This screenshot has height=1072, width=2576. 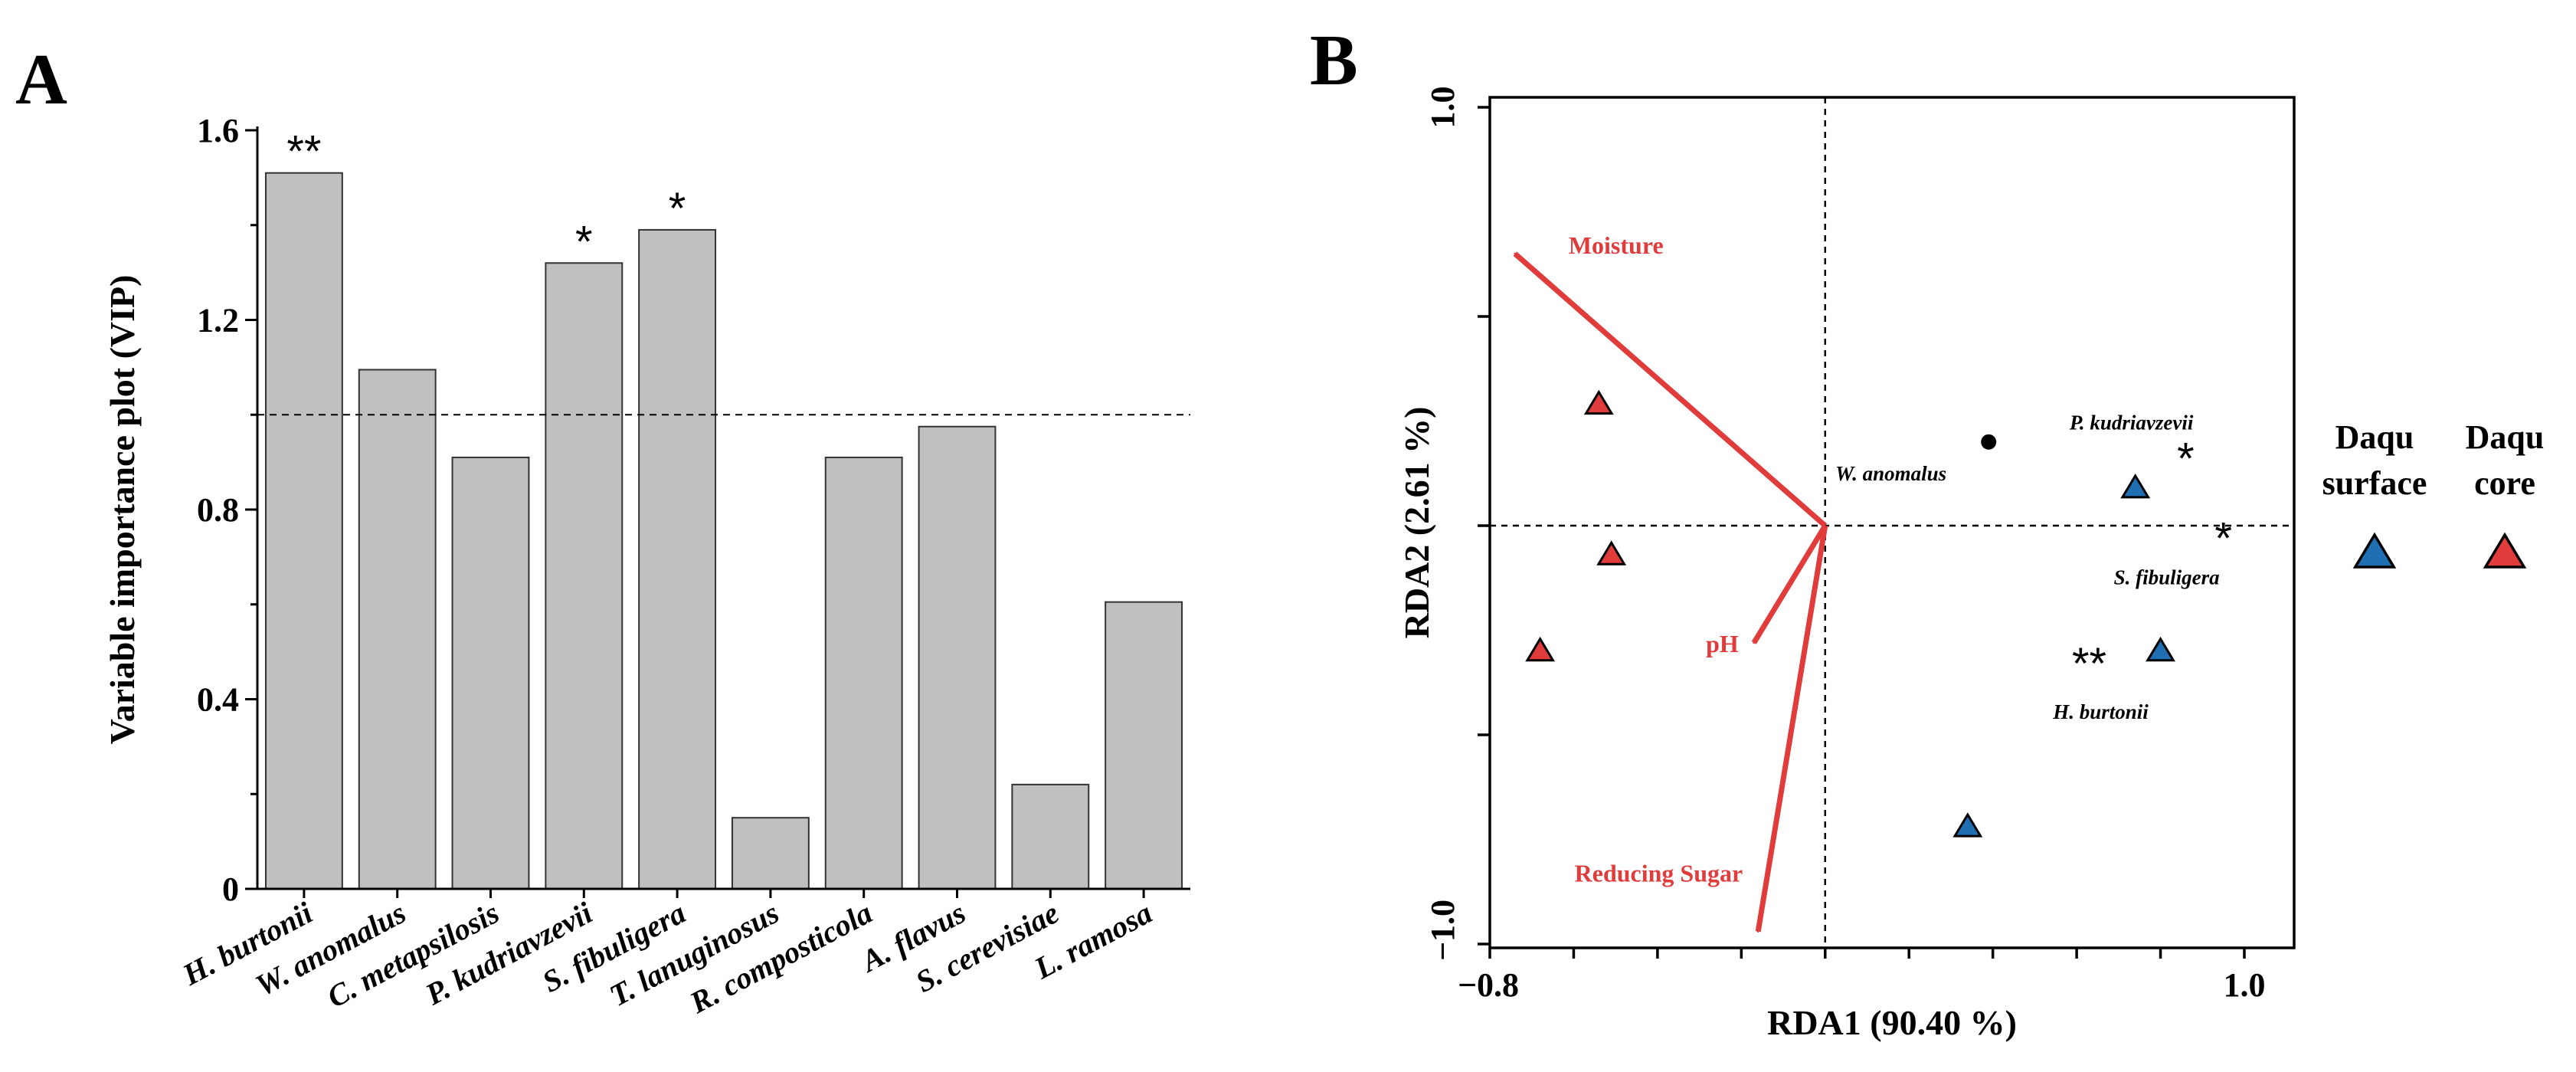 What do you see at coordinates (1892, 1022) in the screenshot?
I see `x-axis-title: RDA1 (90.40 %)` at bounding box center [1892, 1022].